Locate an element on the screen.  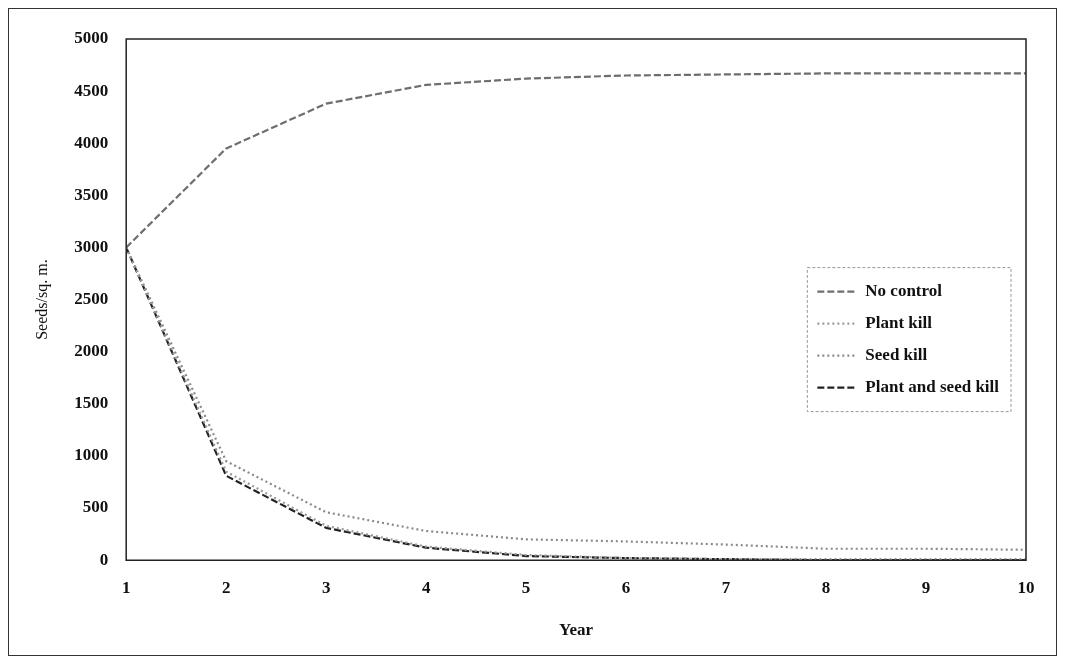
y-tick-label: 3500 is located at coordinates (91, 194).